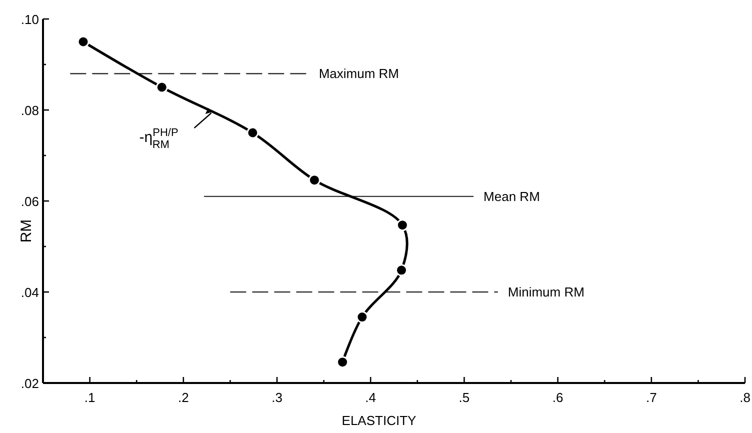 Image resolution: width=752 pixels, height=433 pixels. I want to click on y-tick-label: .06, so click(29, 201).